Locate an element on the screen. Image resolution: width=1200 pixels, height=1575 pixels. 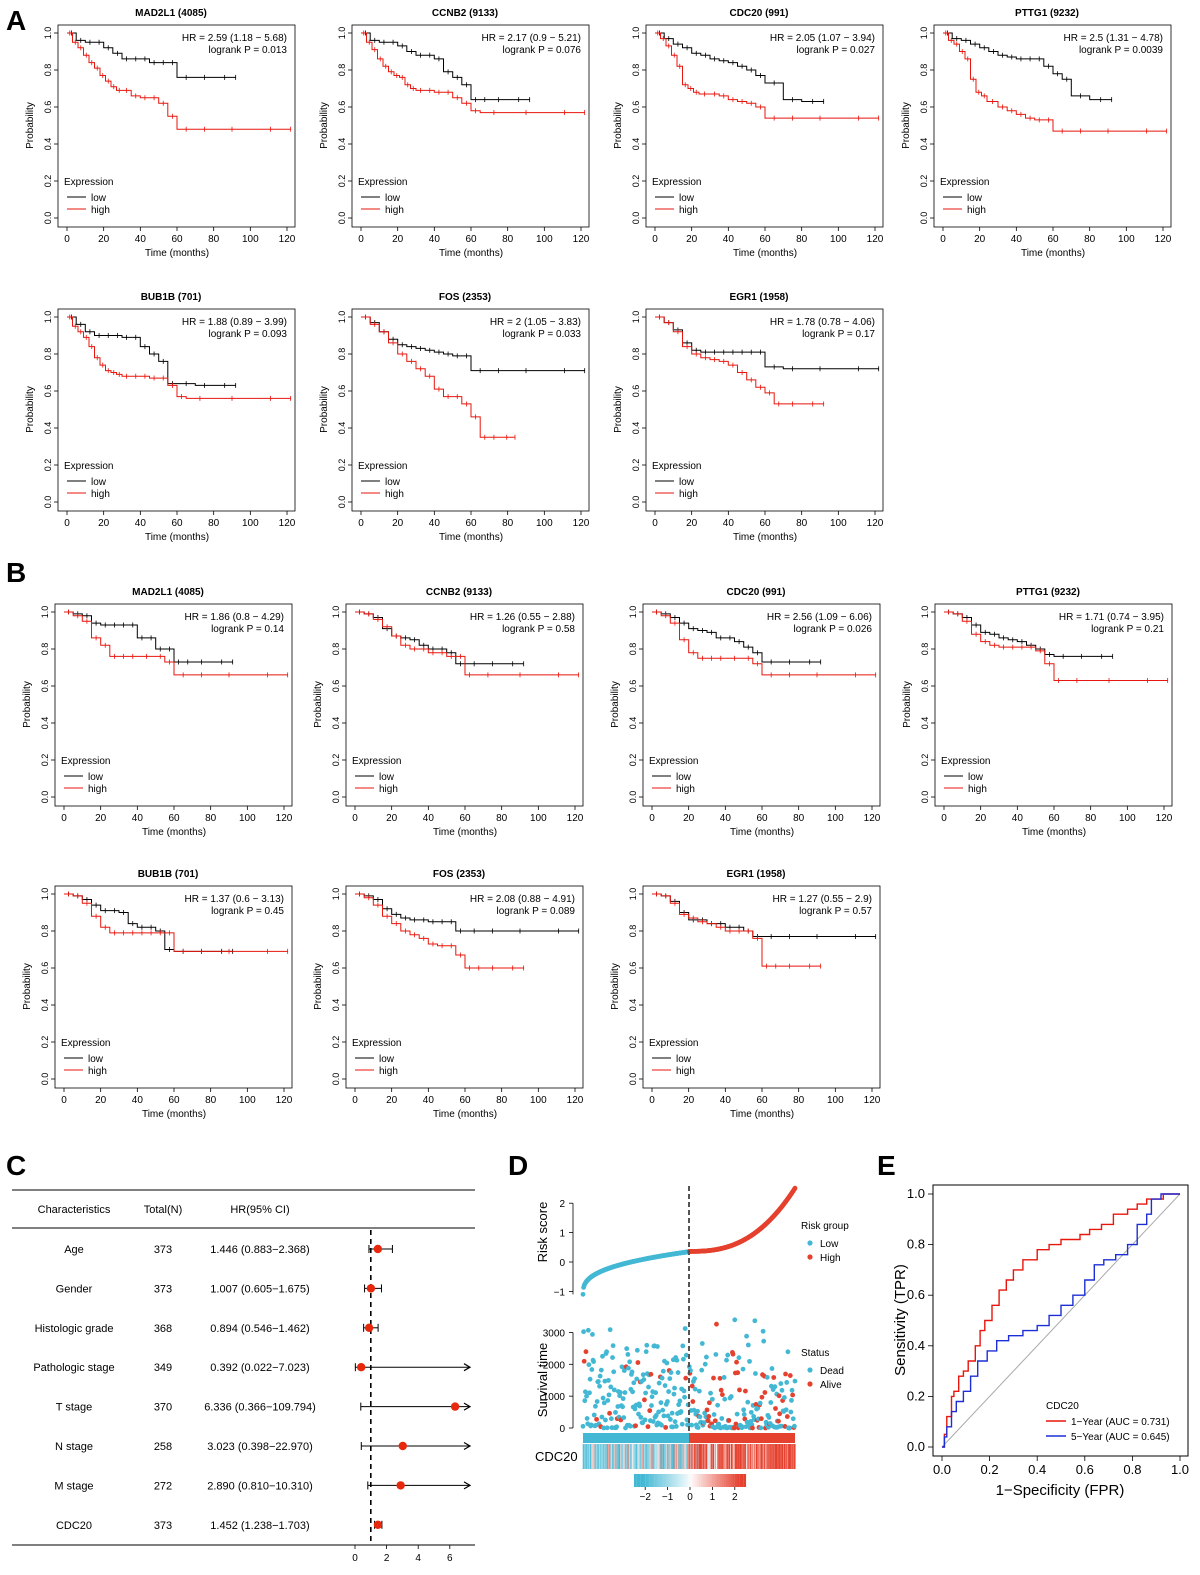
km-xtick-label: 100 is located at coordinates (538, 818).